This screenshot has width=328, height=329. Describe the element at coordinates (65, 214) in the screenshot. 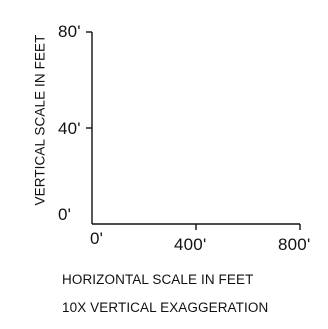

I see `vertical-tick-label-0: 0'` at that location.